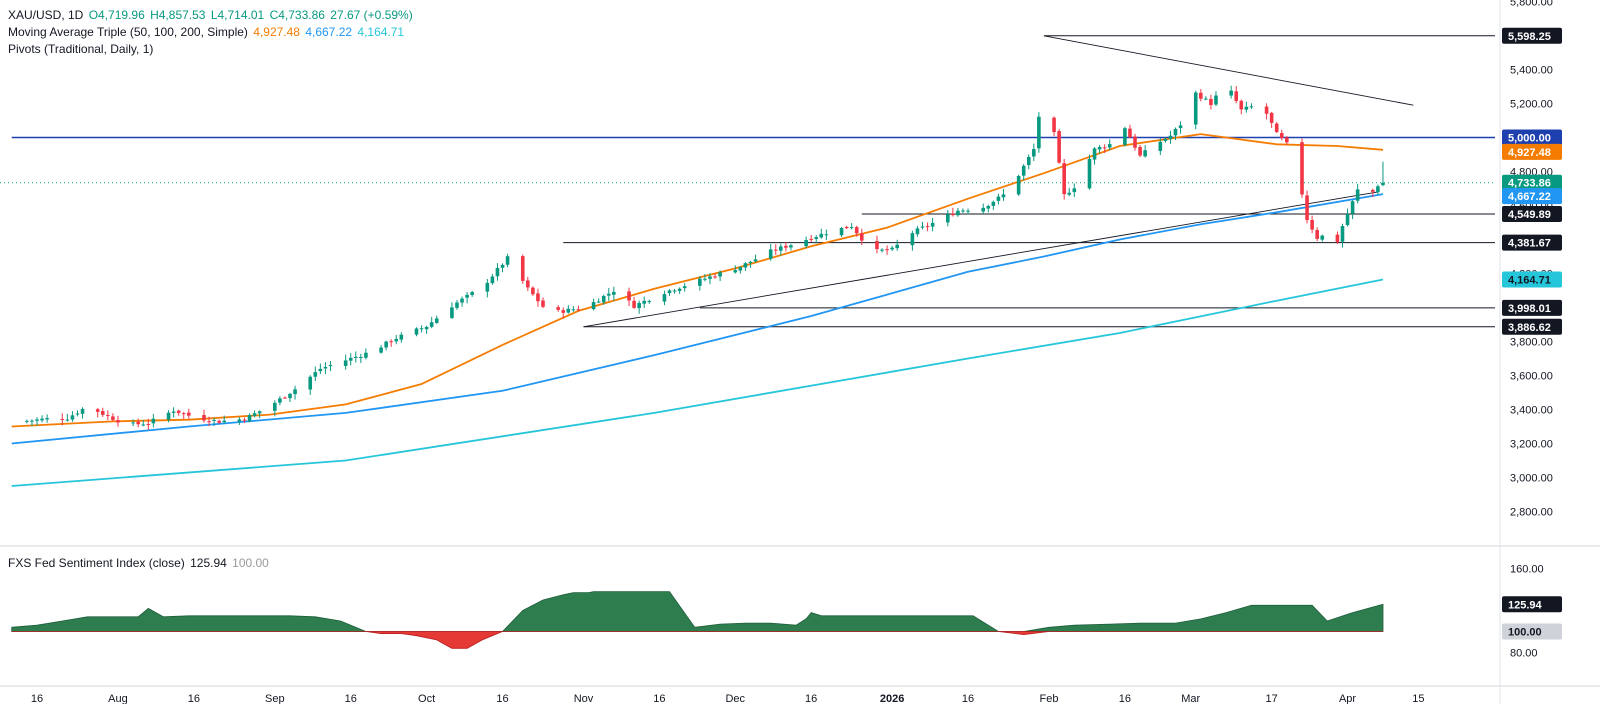  Describe the element at coordinates (46, 15) in the screenshot. I see `symbol-label: XAU/USD, 1D` at that location.